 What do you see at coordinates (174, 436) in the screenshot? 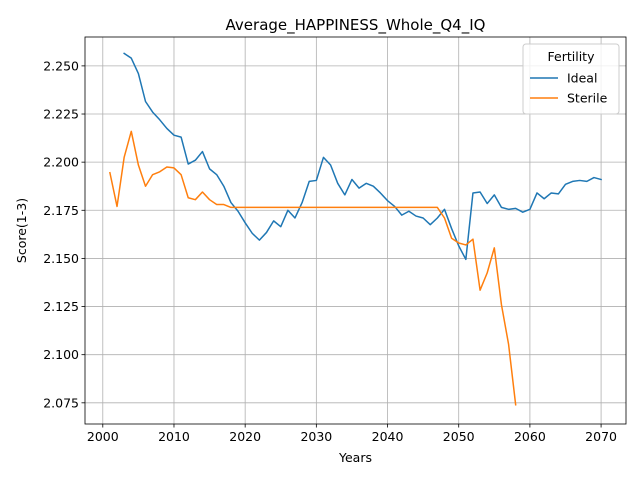
I see `x-tick-label: 2010` at bounding box center [174, 436].